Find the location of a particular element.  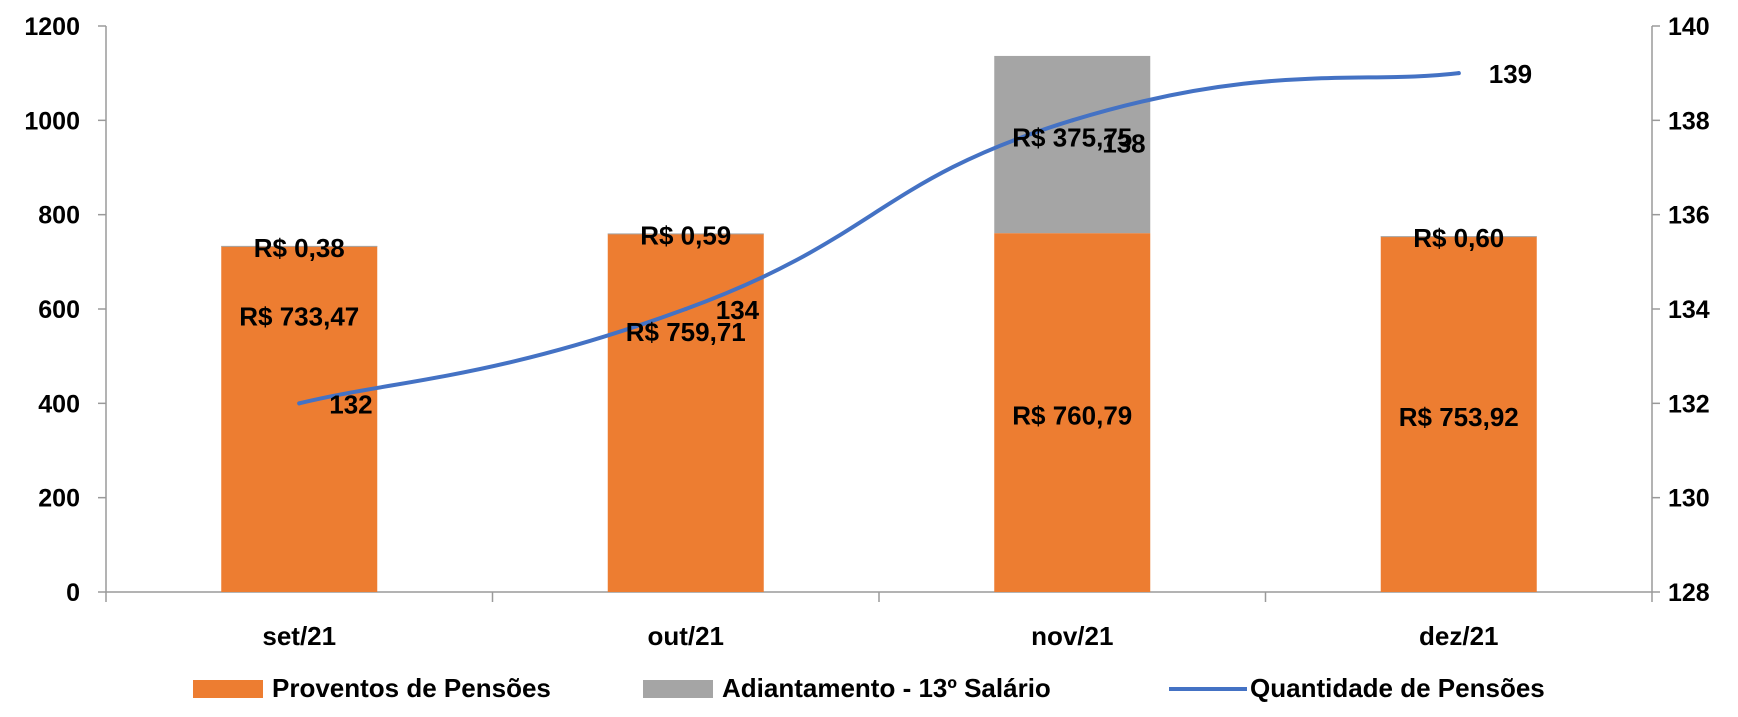

left-tick-label: 800 is located at coordinates (59, 216).